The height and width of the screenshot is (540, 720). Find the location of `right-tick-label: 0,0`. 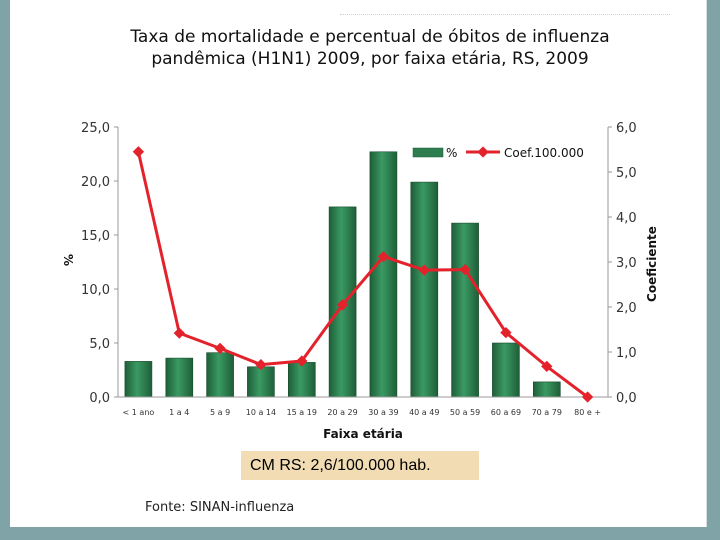

right-tick-label: 0,0 is located at coordinates (626, 398).